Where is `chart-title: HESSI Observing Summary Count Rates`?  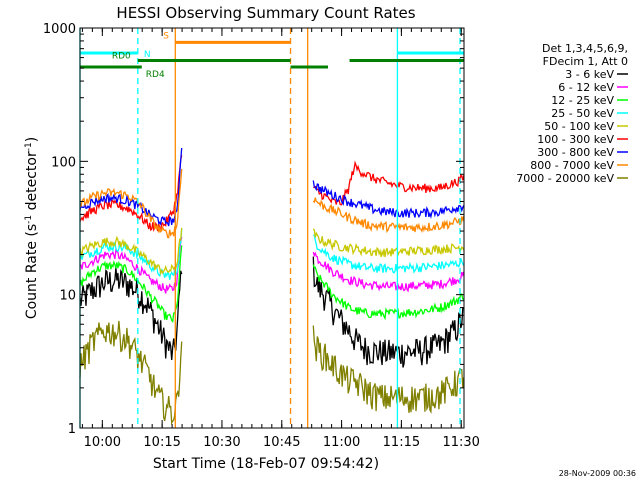 chart-title: HESSI Observing Summary Count Rates is located at coordinates (265, 13).